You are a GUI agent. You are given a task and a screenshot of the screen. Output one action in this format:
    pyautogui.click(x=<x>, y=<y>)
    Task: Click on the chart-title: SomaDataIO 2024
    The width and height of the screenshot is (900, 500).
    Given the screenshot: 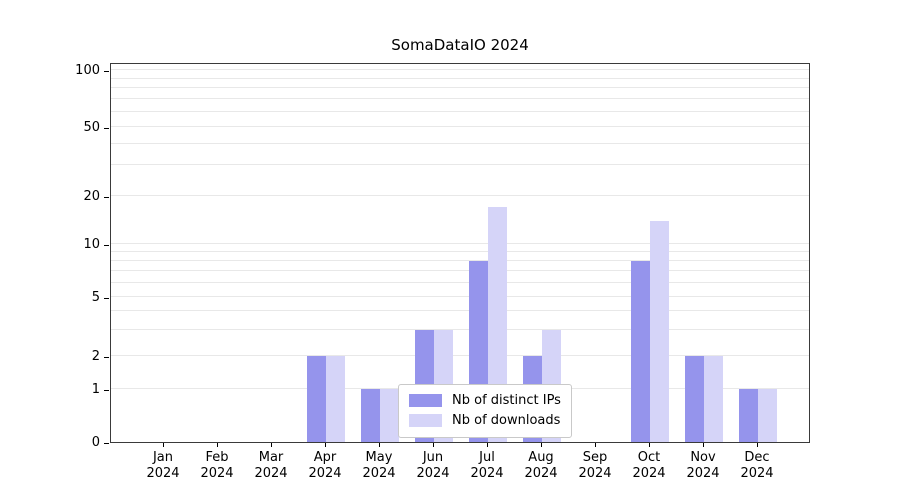 What is the action you would take?
    pyautogui.click(x=460, y=45)
    